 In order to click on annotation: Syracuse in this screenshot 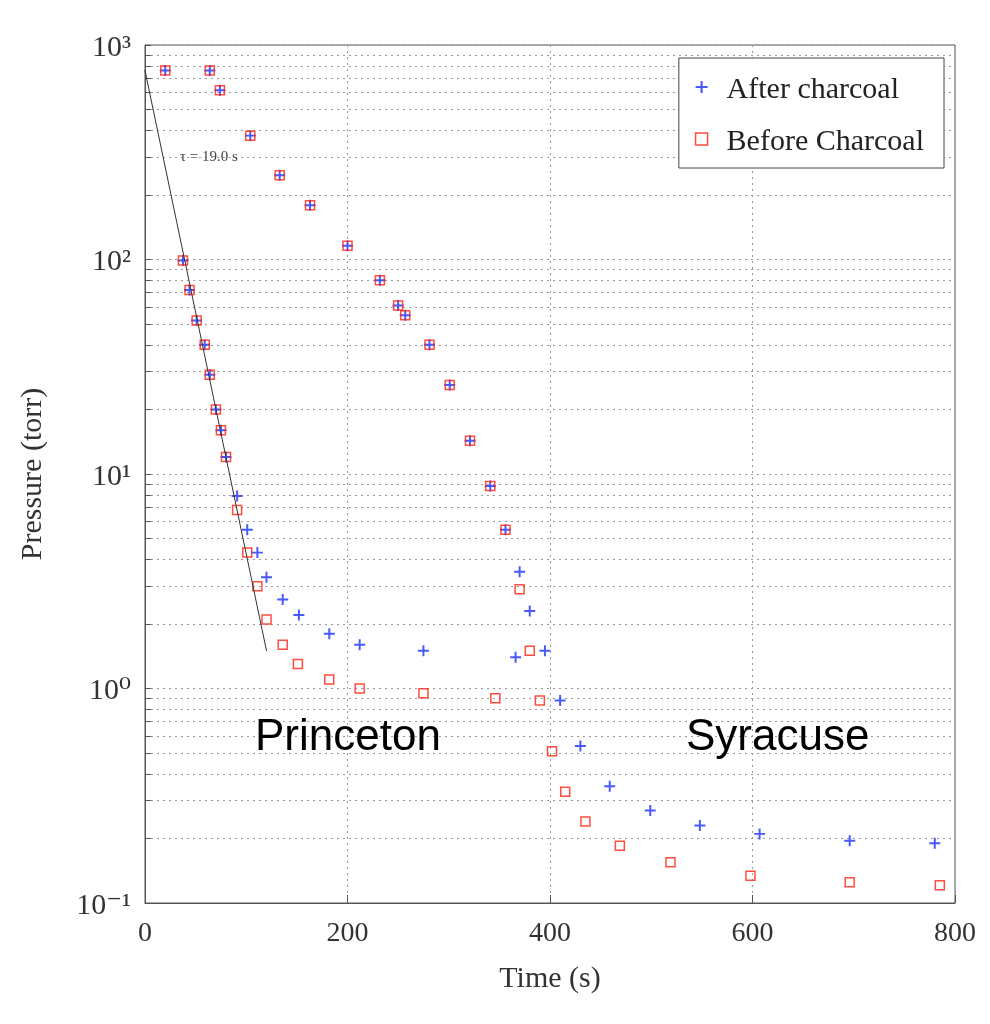, I will do `click(778, 734)`.